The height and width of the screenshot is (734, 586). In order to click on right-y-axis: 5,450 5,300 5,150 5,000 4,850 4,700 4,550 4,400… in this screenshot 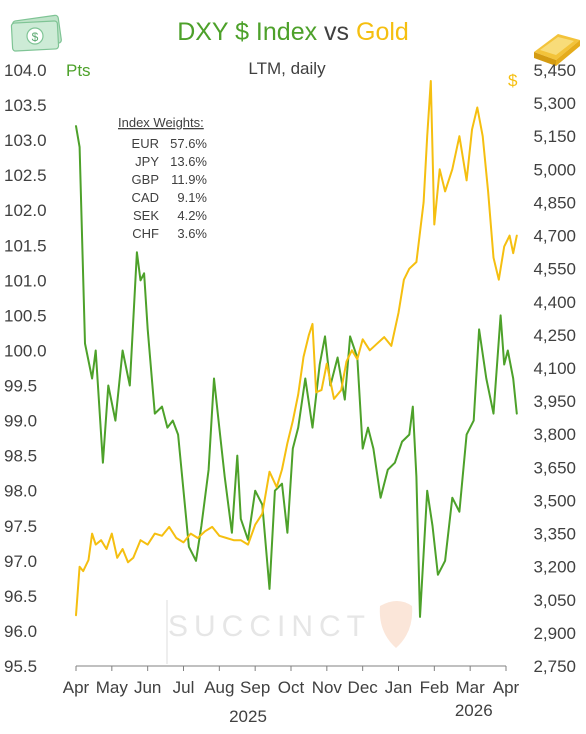, I will do `click(554, 368)`.